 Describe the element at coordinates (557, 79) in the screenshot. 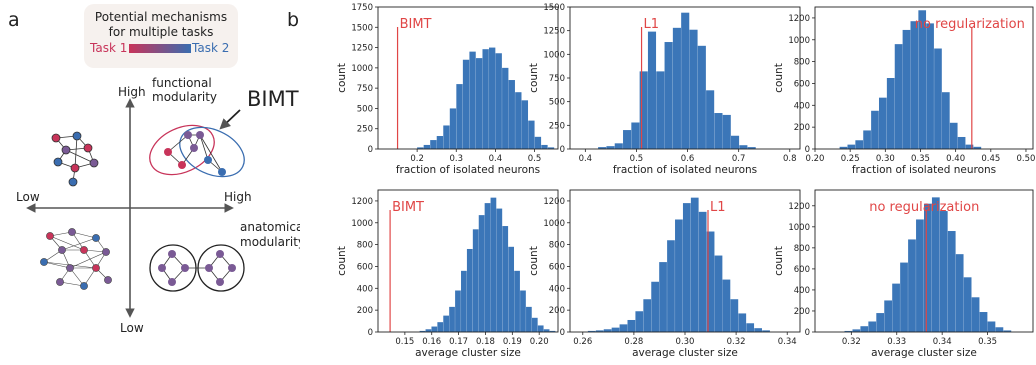

I see `y-tick-label: 750` at that location.